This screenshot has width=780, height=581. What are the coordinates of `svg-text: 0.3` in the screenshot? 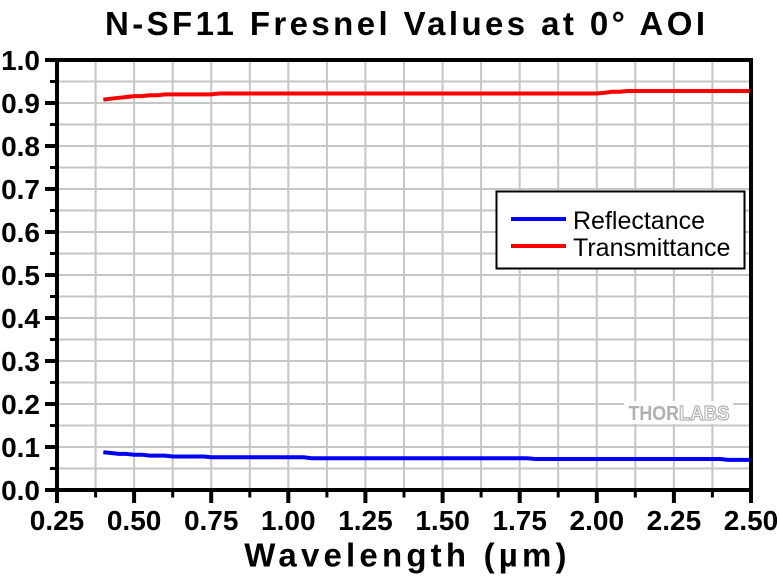 It's located at (20, 361).